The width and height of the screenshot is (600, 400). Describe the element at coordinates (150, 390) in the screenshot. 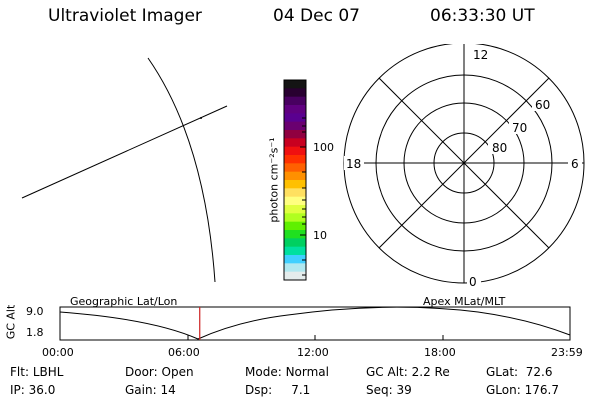

I see `info-gain: Gain: 14` at that location.